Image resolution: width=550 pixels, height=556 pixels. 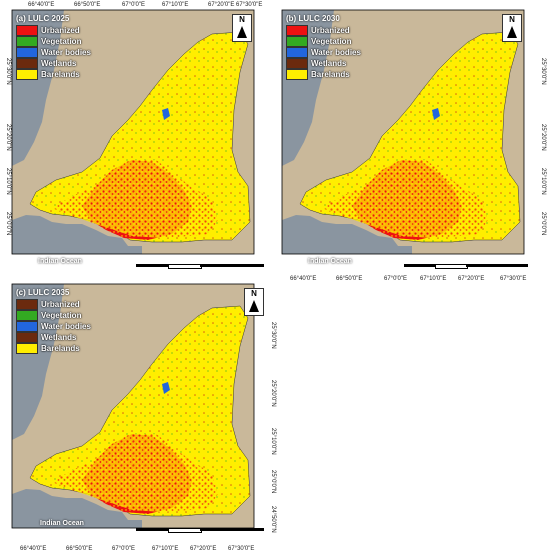 What do you see at coordinates (512, 28) in the screenshot?
I see `north-arrow-b: N` at bounding box center [512, 28].